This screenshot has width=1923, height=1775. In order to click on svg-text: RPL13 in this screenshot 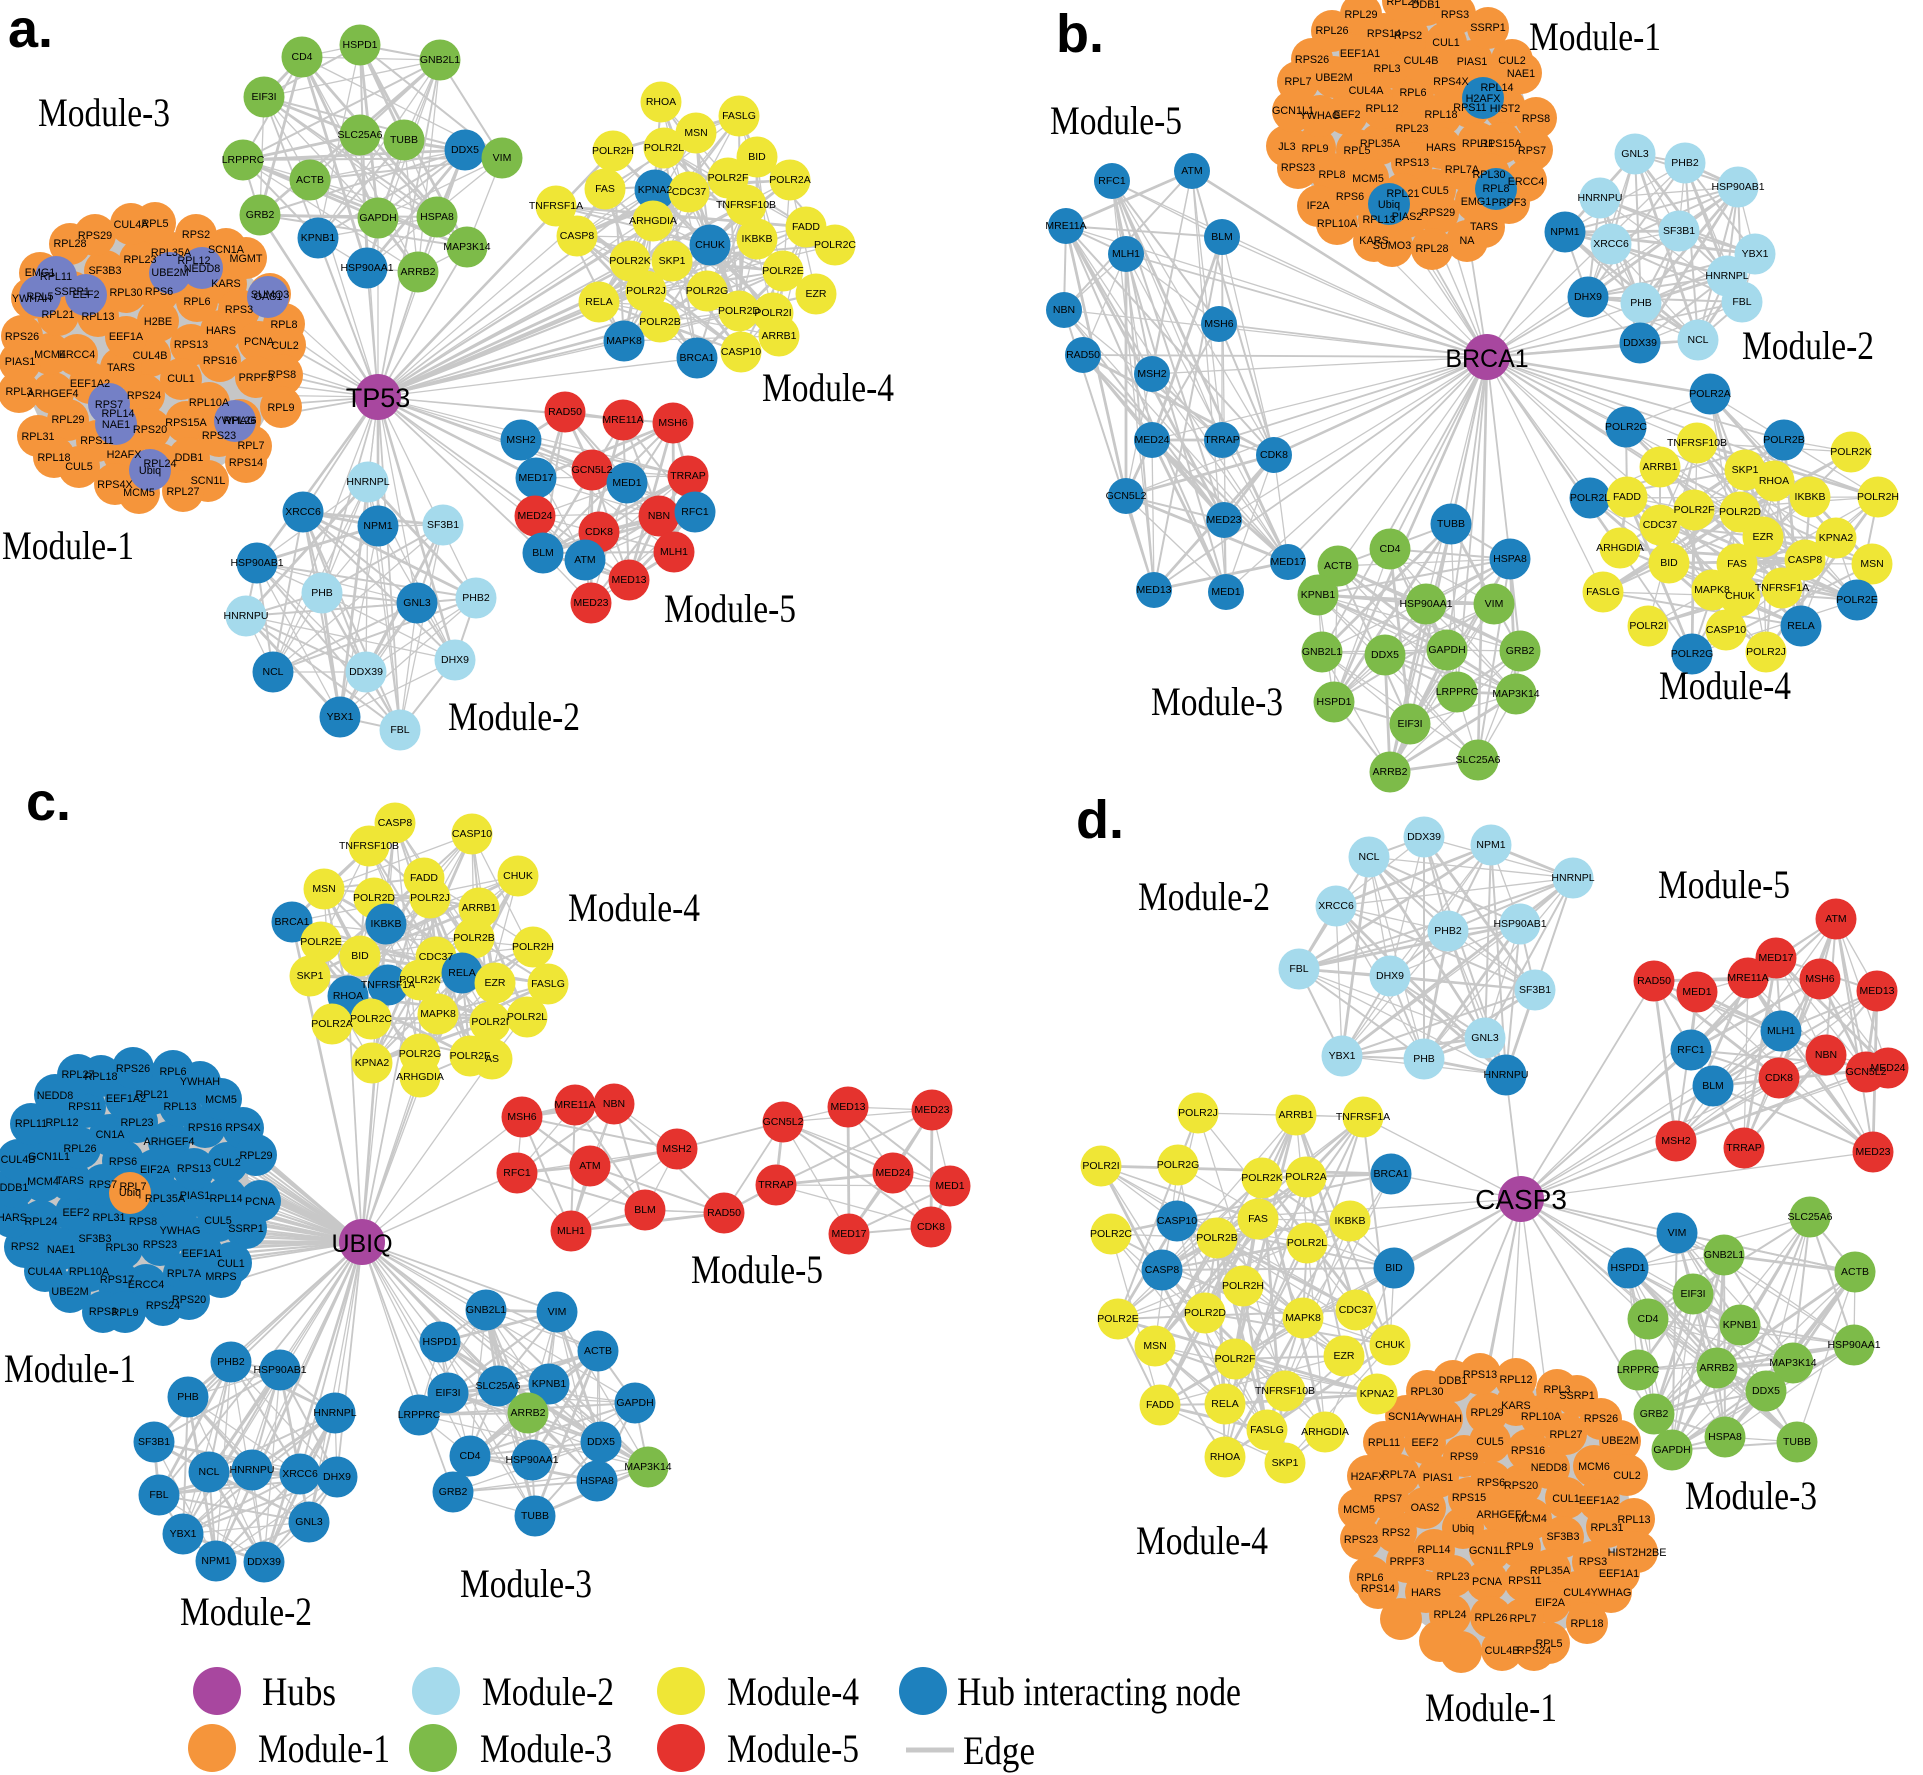, I will do `click(97, 317)`.